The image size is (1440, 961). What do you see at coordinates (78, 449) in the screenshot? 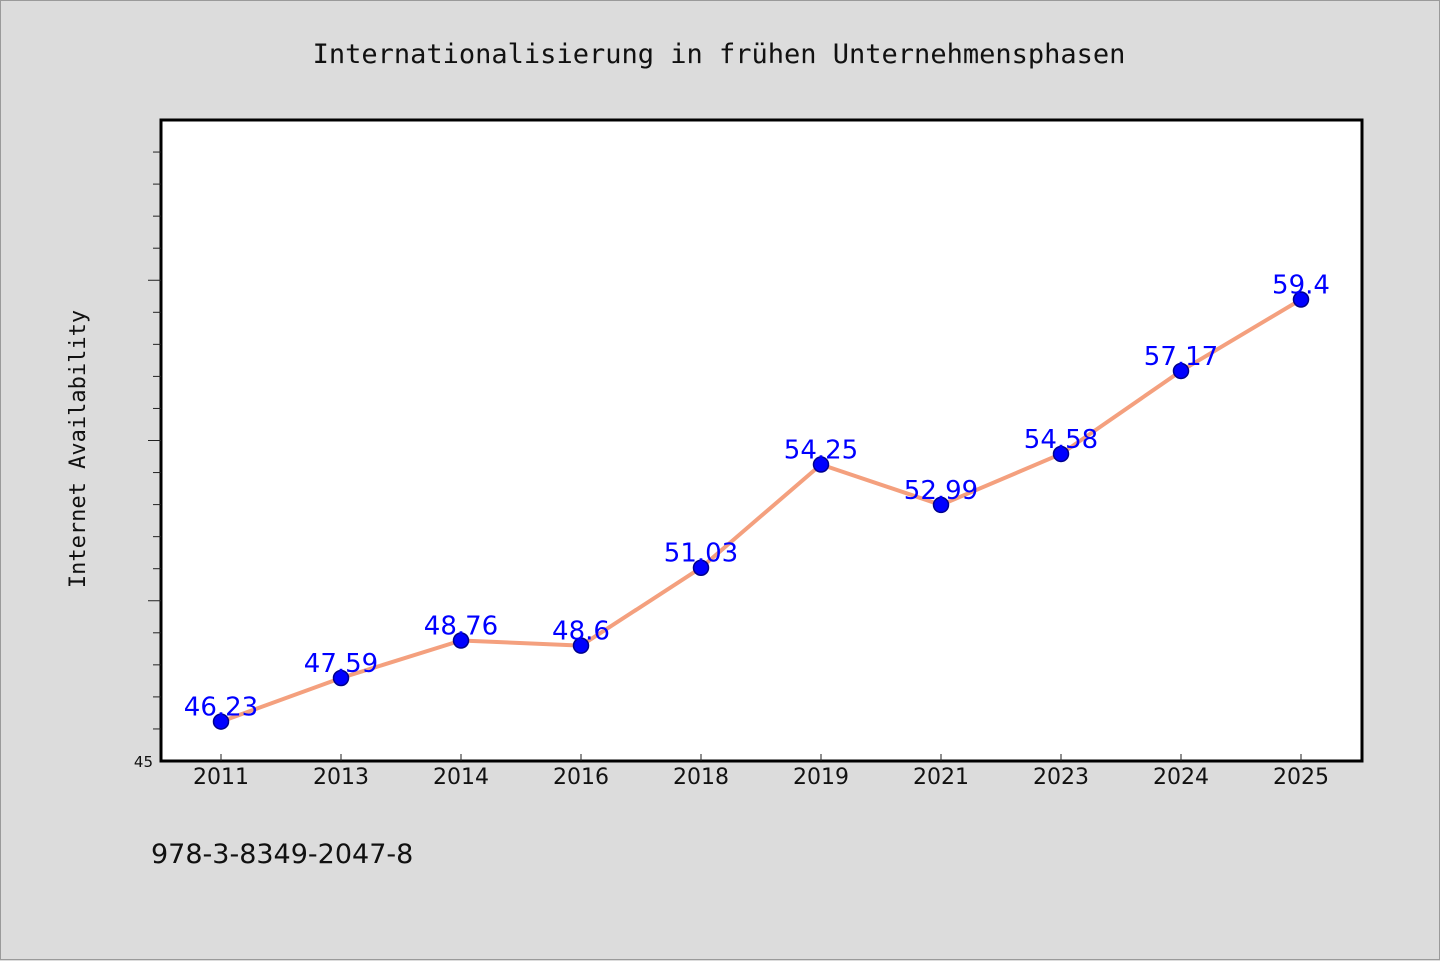
I see `y-axis-label: Internet Availability` at bounding box center [78, 449].